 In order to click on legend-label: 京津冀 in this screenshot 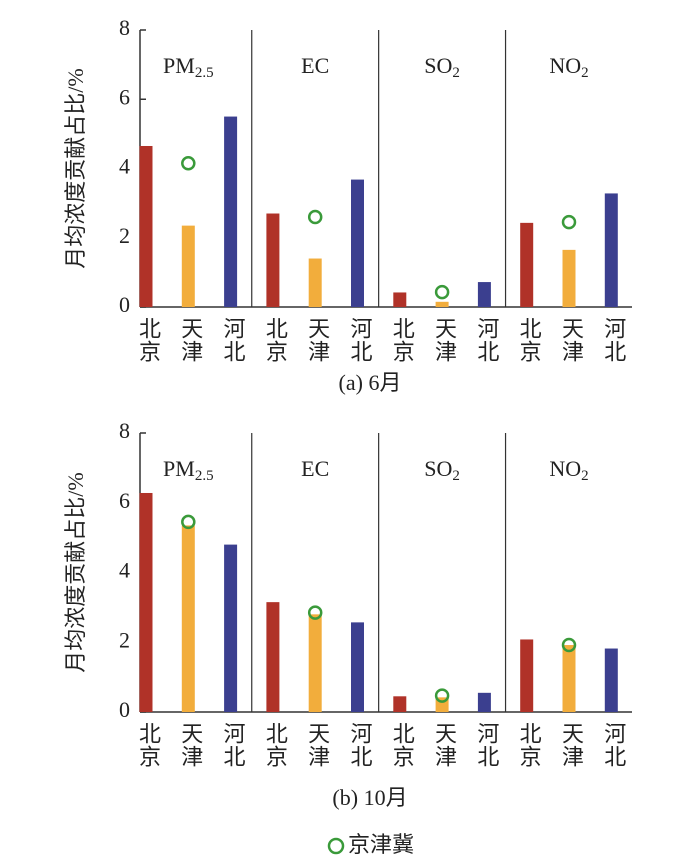, I will do `click(381, 844)`.